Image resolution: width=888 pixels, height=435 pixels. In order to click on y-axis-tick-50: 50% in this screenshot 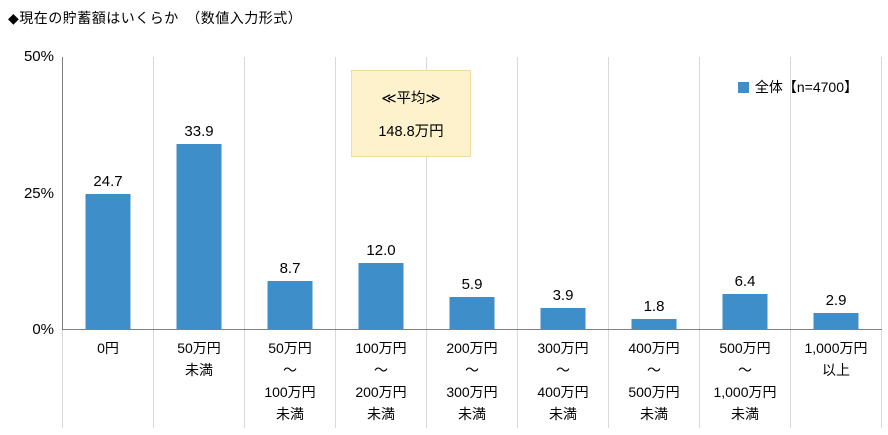, I will do `click(38, 56)`.